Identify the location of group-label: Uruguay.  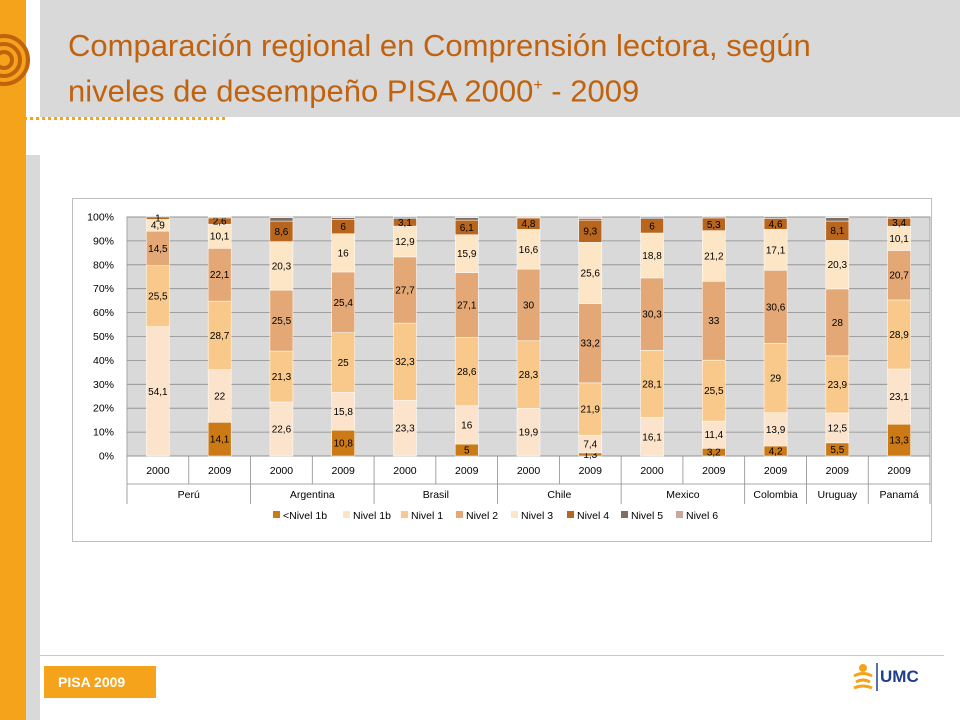
(837, 495).